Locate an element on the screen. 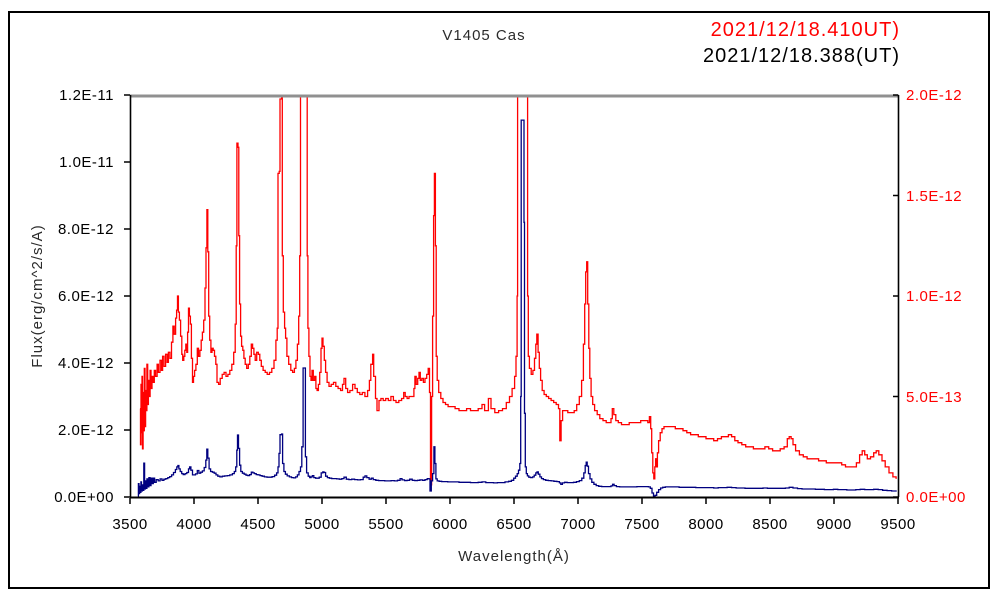 This screenshot has height=600, width=1000. x-tick-label: 5000 is located at coordinates (322, 524).